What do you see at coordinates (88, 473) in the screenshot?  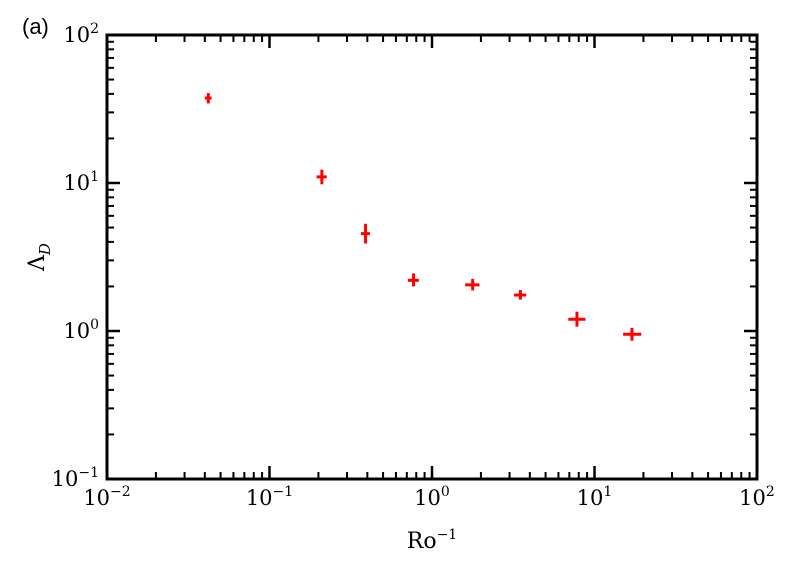 I see `y-tick-label-exp: −1` at bounding box center [88, 473].